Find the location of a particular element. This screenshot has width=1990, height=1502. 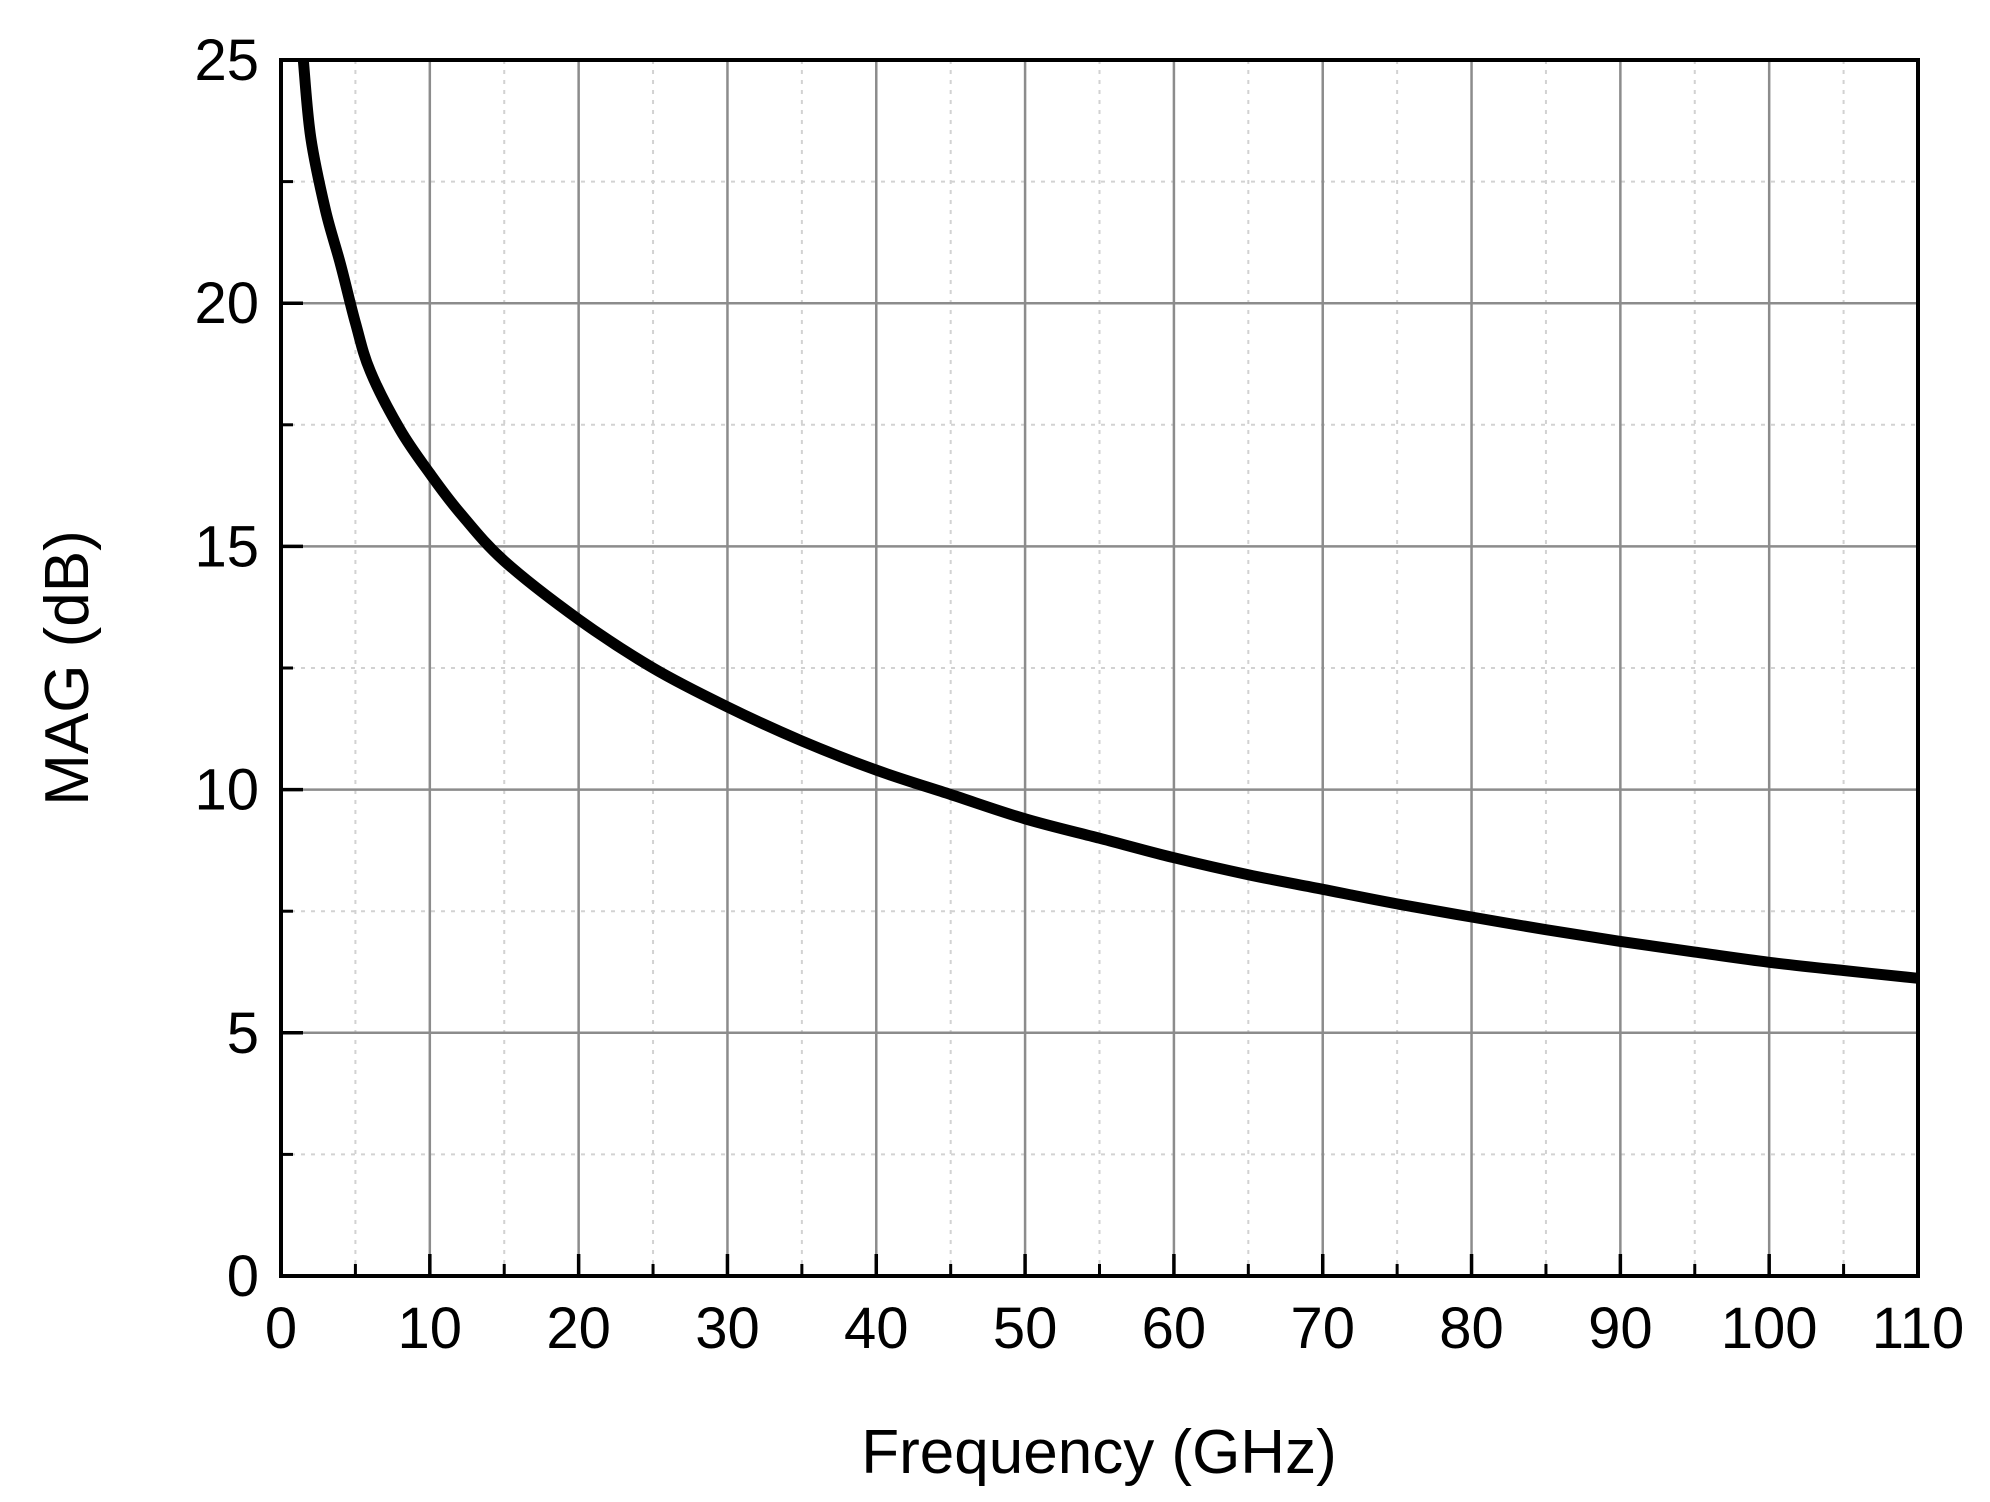

x-tick-label: 110 is located at coordinates (1918, 1328).